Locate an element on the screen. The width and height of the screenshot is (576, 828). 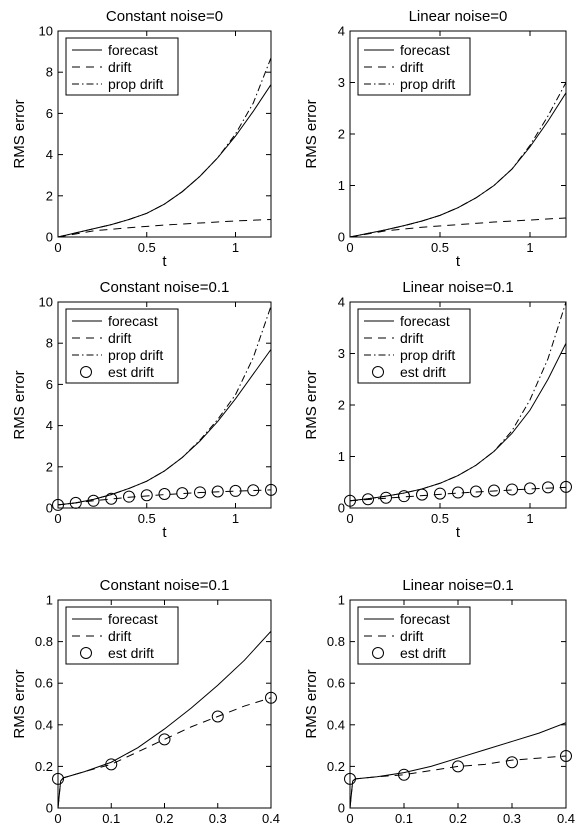
y-tick-label: 0.6 is located at coordinates (44, 683).